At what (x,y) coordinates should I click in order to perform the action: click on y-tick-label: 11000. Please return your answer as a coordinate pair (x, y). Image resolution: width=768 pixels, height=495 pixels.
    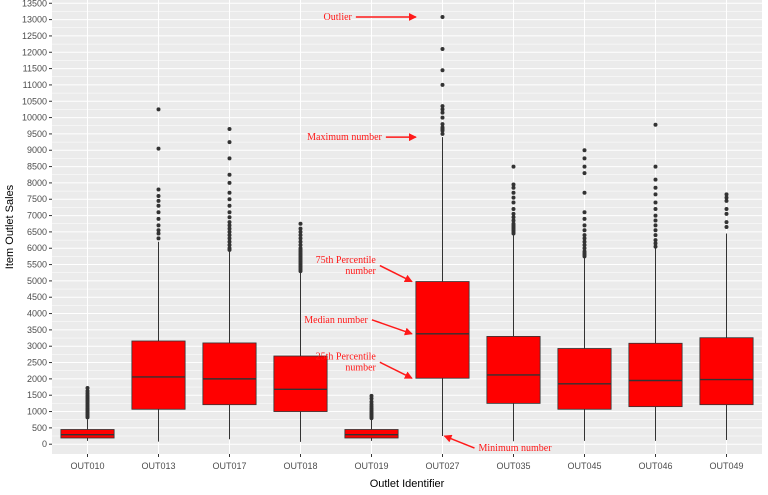
    Looking at the image, I should click on (35, 85).